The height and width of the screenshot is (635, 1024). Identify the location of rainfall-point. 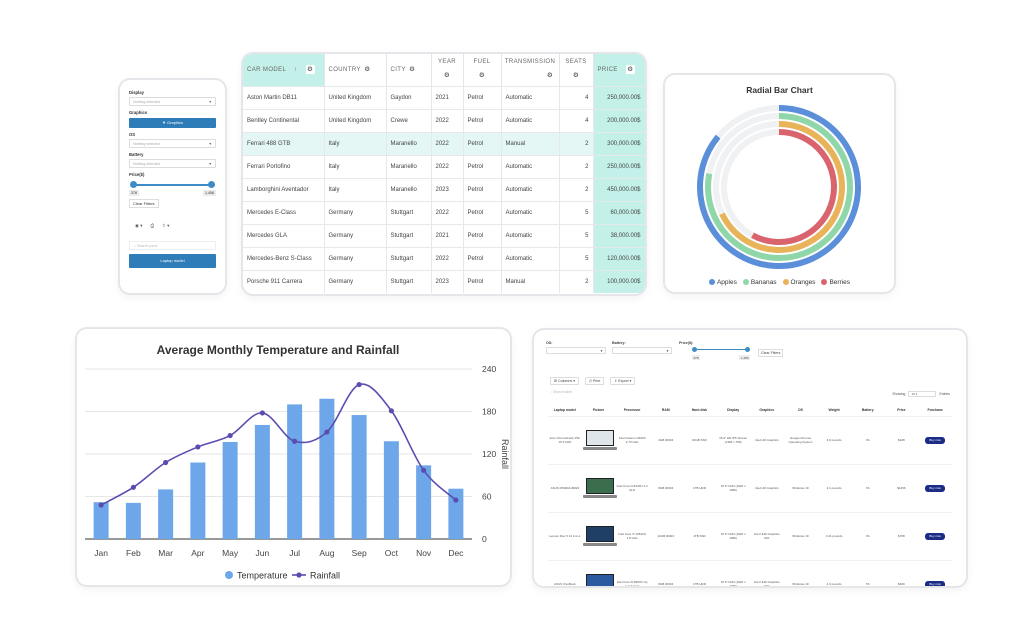
(133, 487).